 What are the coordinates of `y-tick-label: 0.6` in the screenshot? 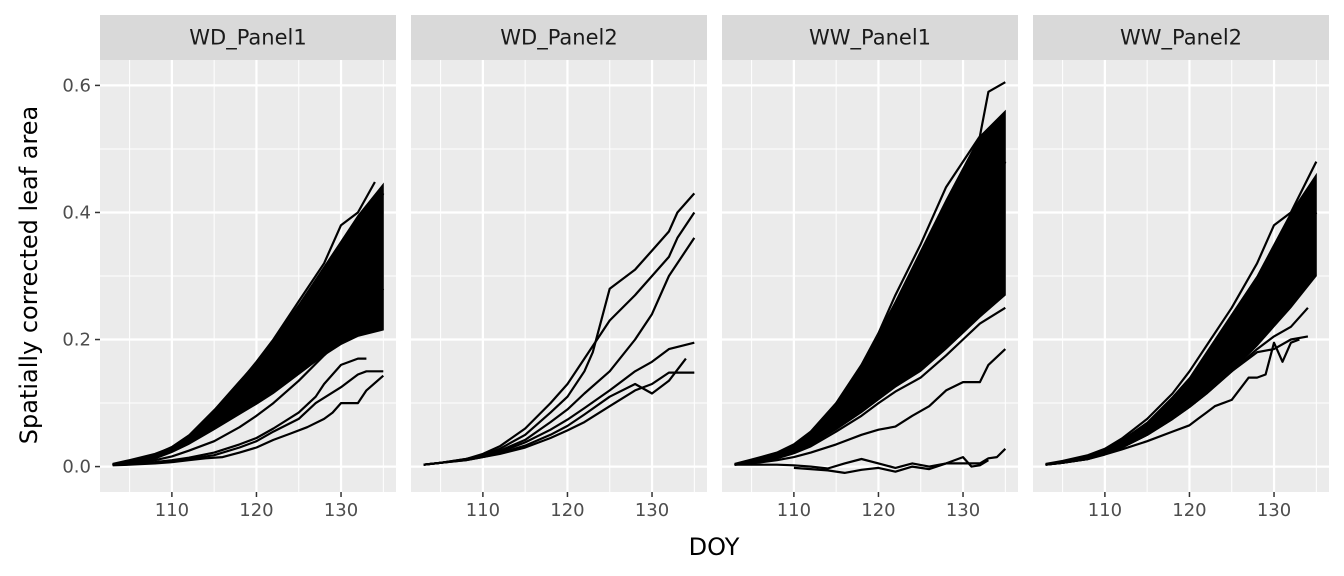 It's located at (76, 85).